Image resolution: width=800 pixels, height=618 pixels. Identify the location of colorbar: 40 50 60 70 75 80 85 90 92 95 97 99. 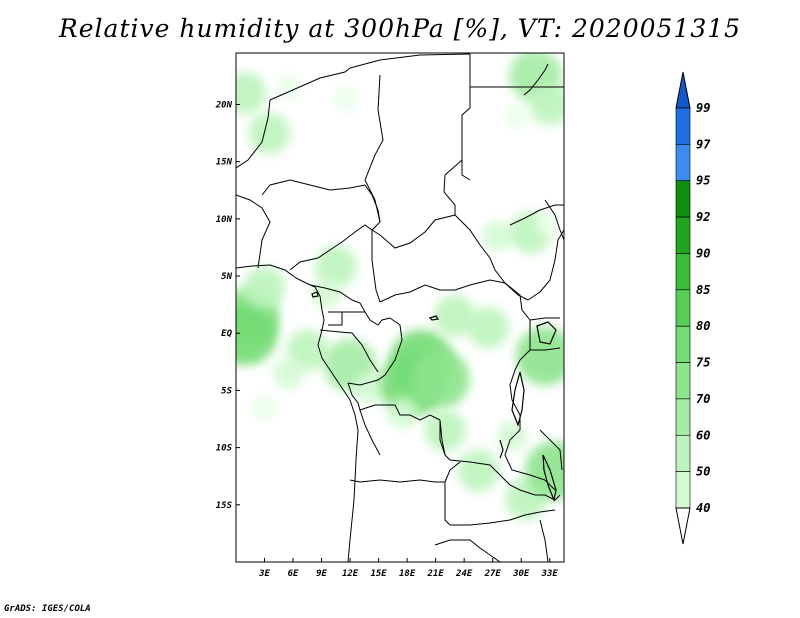
(693, 308).